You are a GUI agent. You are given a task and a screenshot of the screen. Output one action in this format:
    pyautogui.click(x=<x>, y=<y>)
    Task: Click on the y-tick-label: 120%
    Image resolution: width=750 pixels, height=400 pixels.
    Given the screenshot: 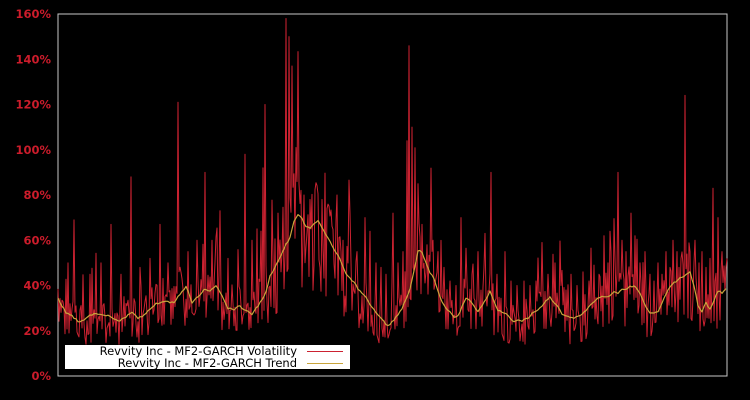 What is the action you would take?
    pyautogui.click(x=33, y=105)
    